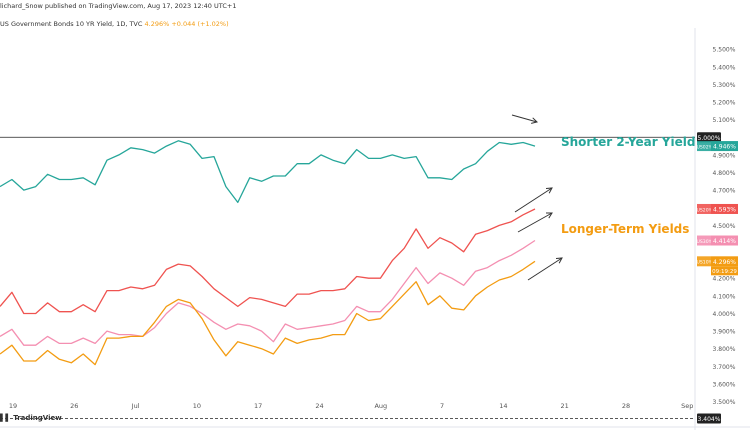 The height and width of the screenshot is (430, 750). I want to click on y-tick-label: 3.700%, so click(724, 367).